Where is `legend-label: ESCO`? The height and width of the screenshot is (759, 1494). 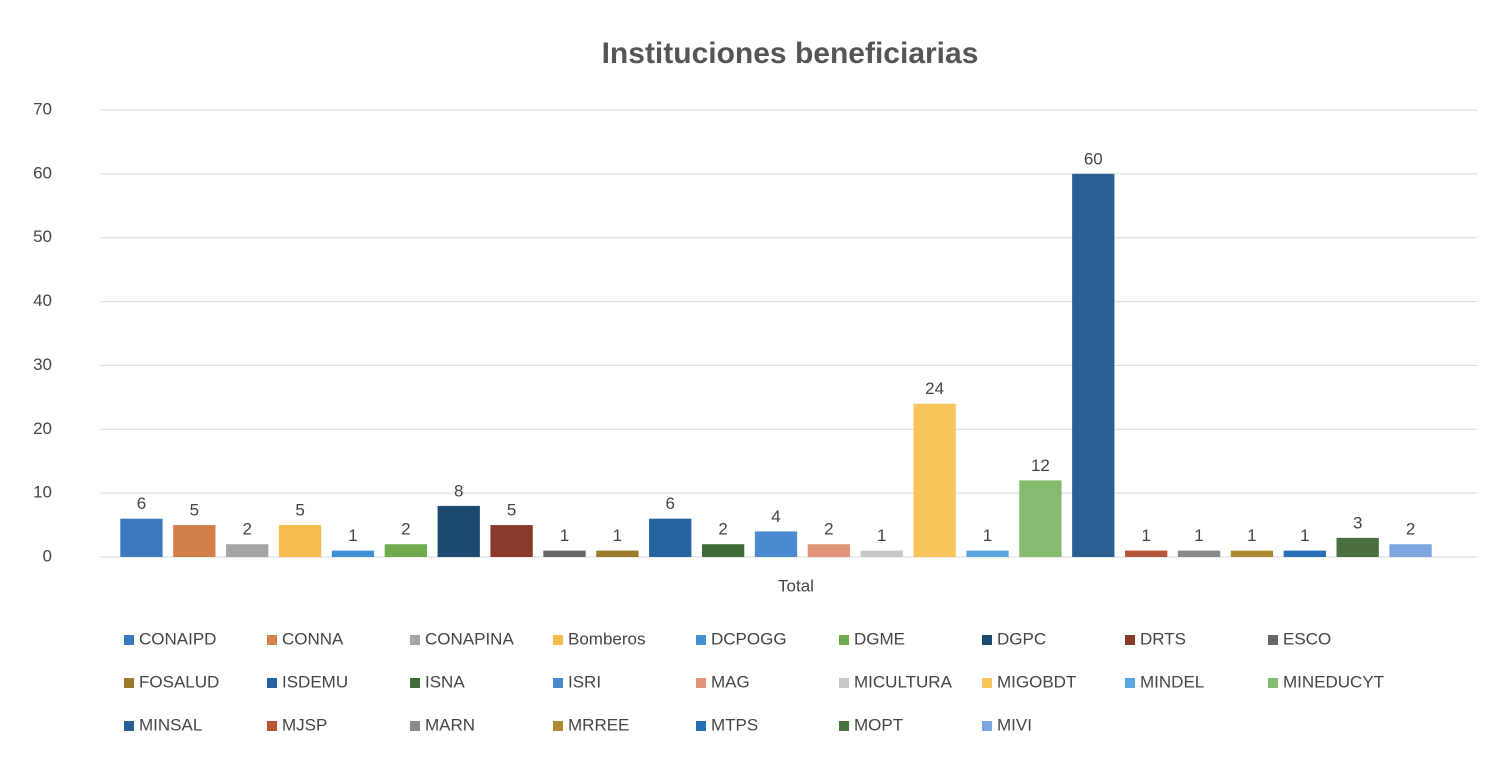
legend-label: ESCO is located at coordinates (1307, 638).